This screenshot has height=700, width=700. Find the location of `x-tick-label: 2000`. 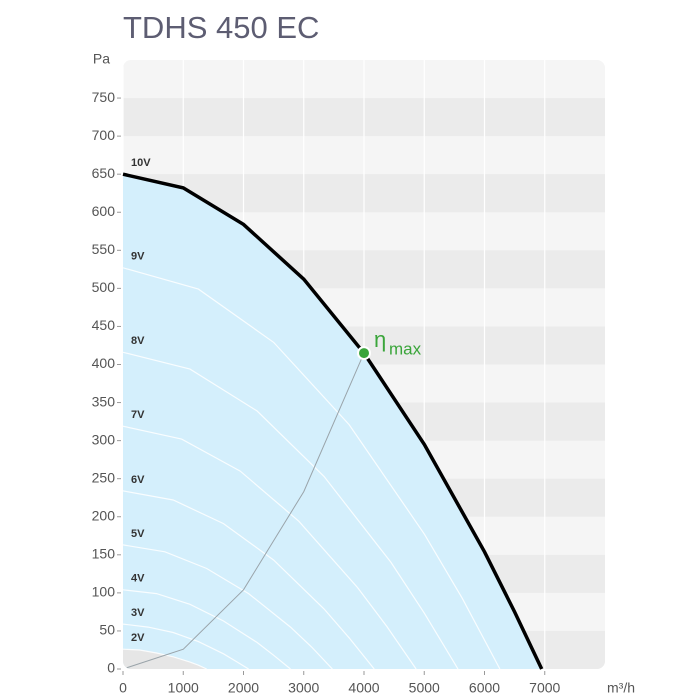

x-tick-label: 2000 is located at coordinates (243, 688).